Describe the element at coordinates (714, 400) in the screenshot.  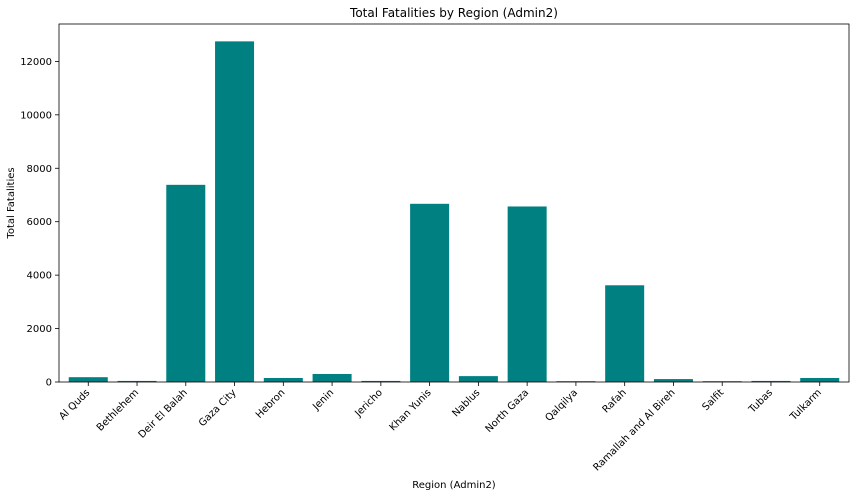
I see `x-tick-label: Salfit` at that location.